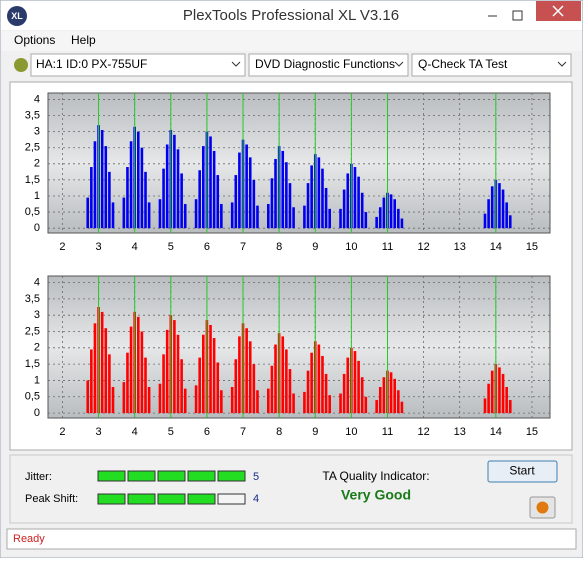  Describe the element at coordinates (522, 471) in the screenshot. I see `start-button` at that location.